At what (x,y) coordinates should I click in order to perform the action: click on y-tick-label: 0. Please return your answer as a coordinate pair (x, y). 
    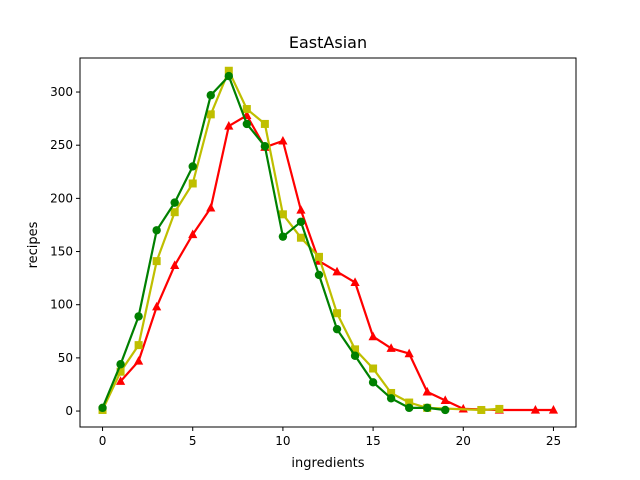
    Looking at the image, I should click on (69, 411).